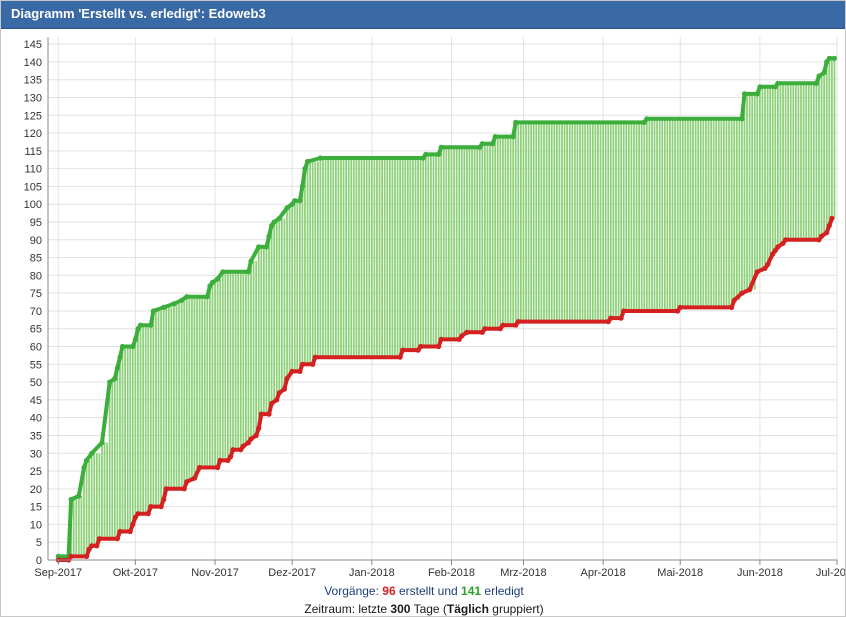 Image resolution: width=846 pixels, height=617 pixels. What do you see at coordinates (451, 573) in the screenshot?
I see `x-tick-label: Feb-2018` at bounding box center [451, 573].